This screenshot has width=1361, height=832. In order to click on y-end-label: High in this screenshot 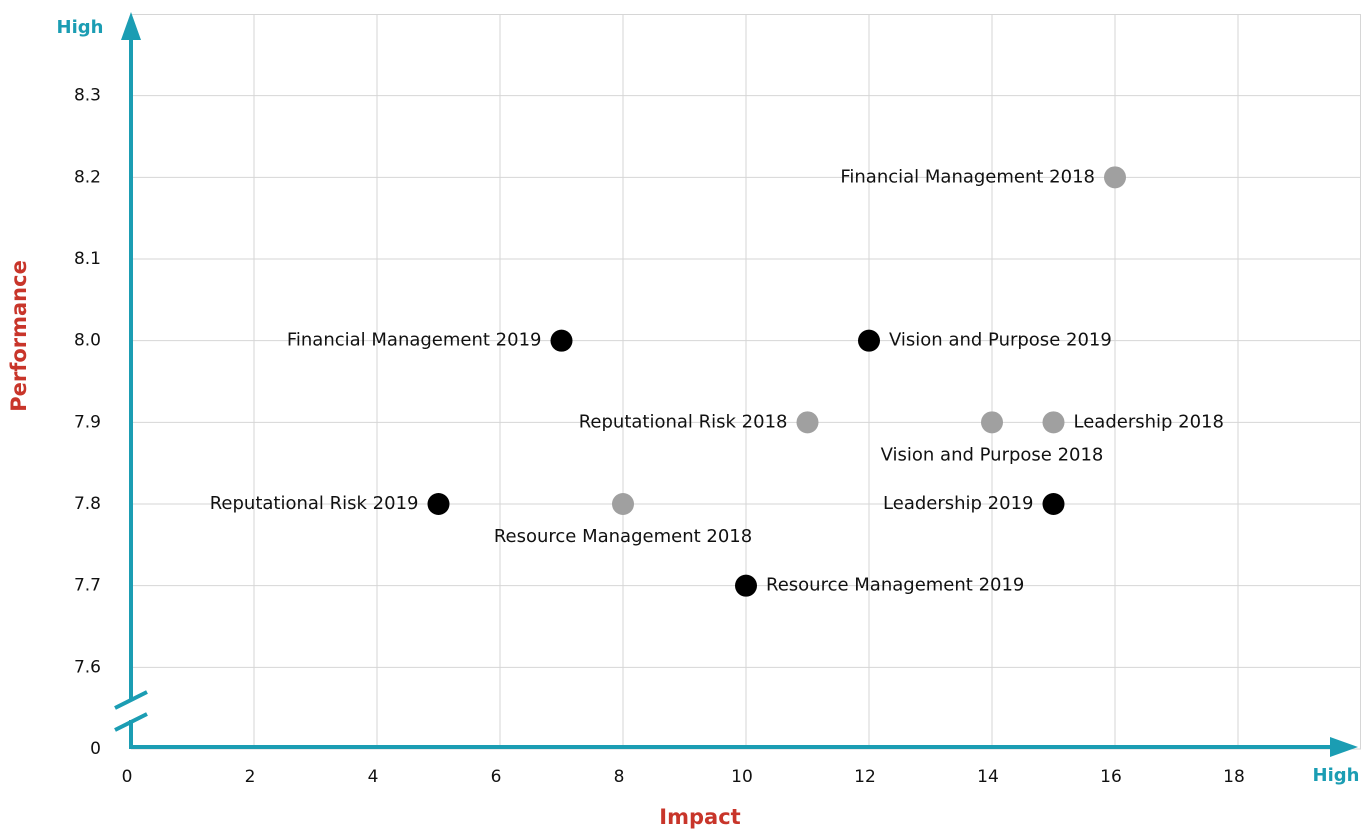, I will do `click(80, 27)`.